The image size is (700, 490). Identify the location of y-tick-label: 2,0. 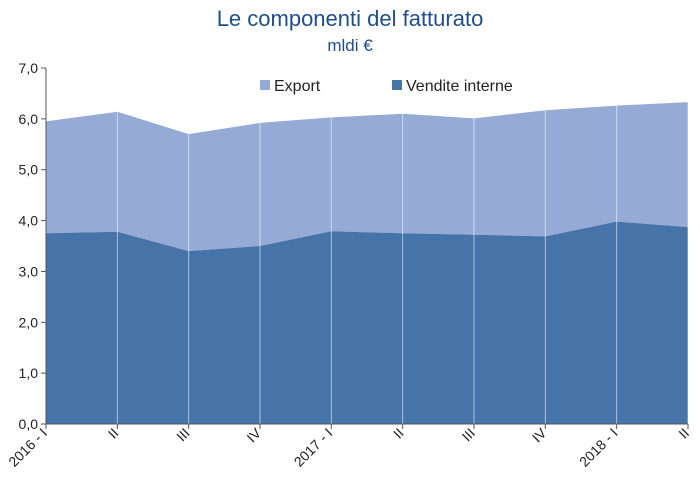
(29, 322).